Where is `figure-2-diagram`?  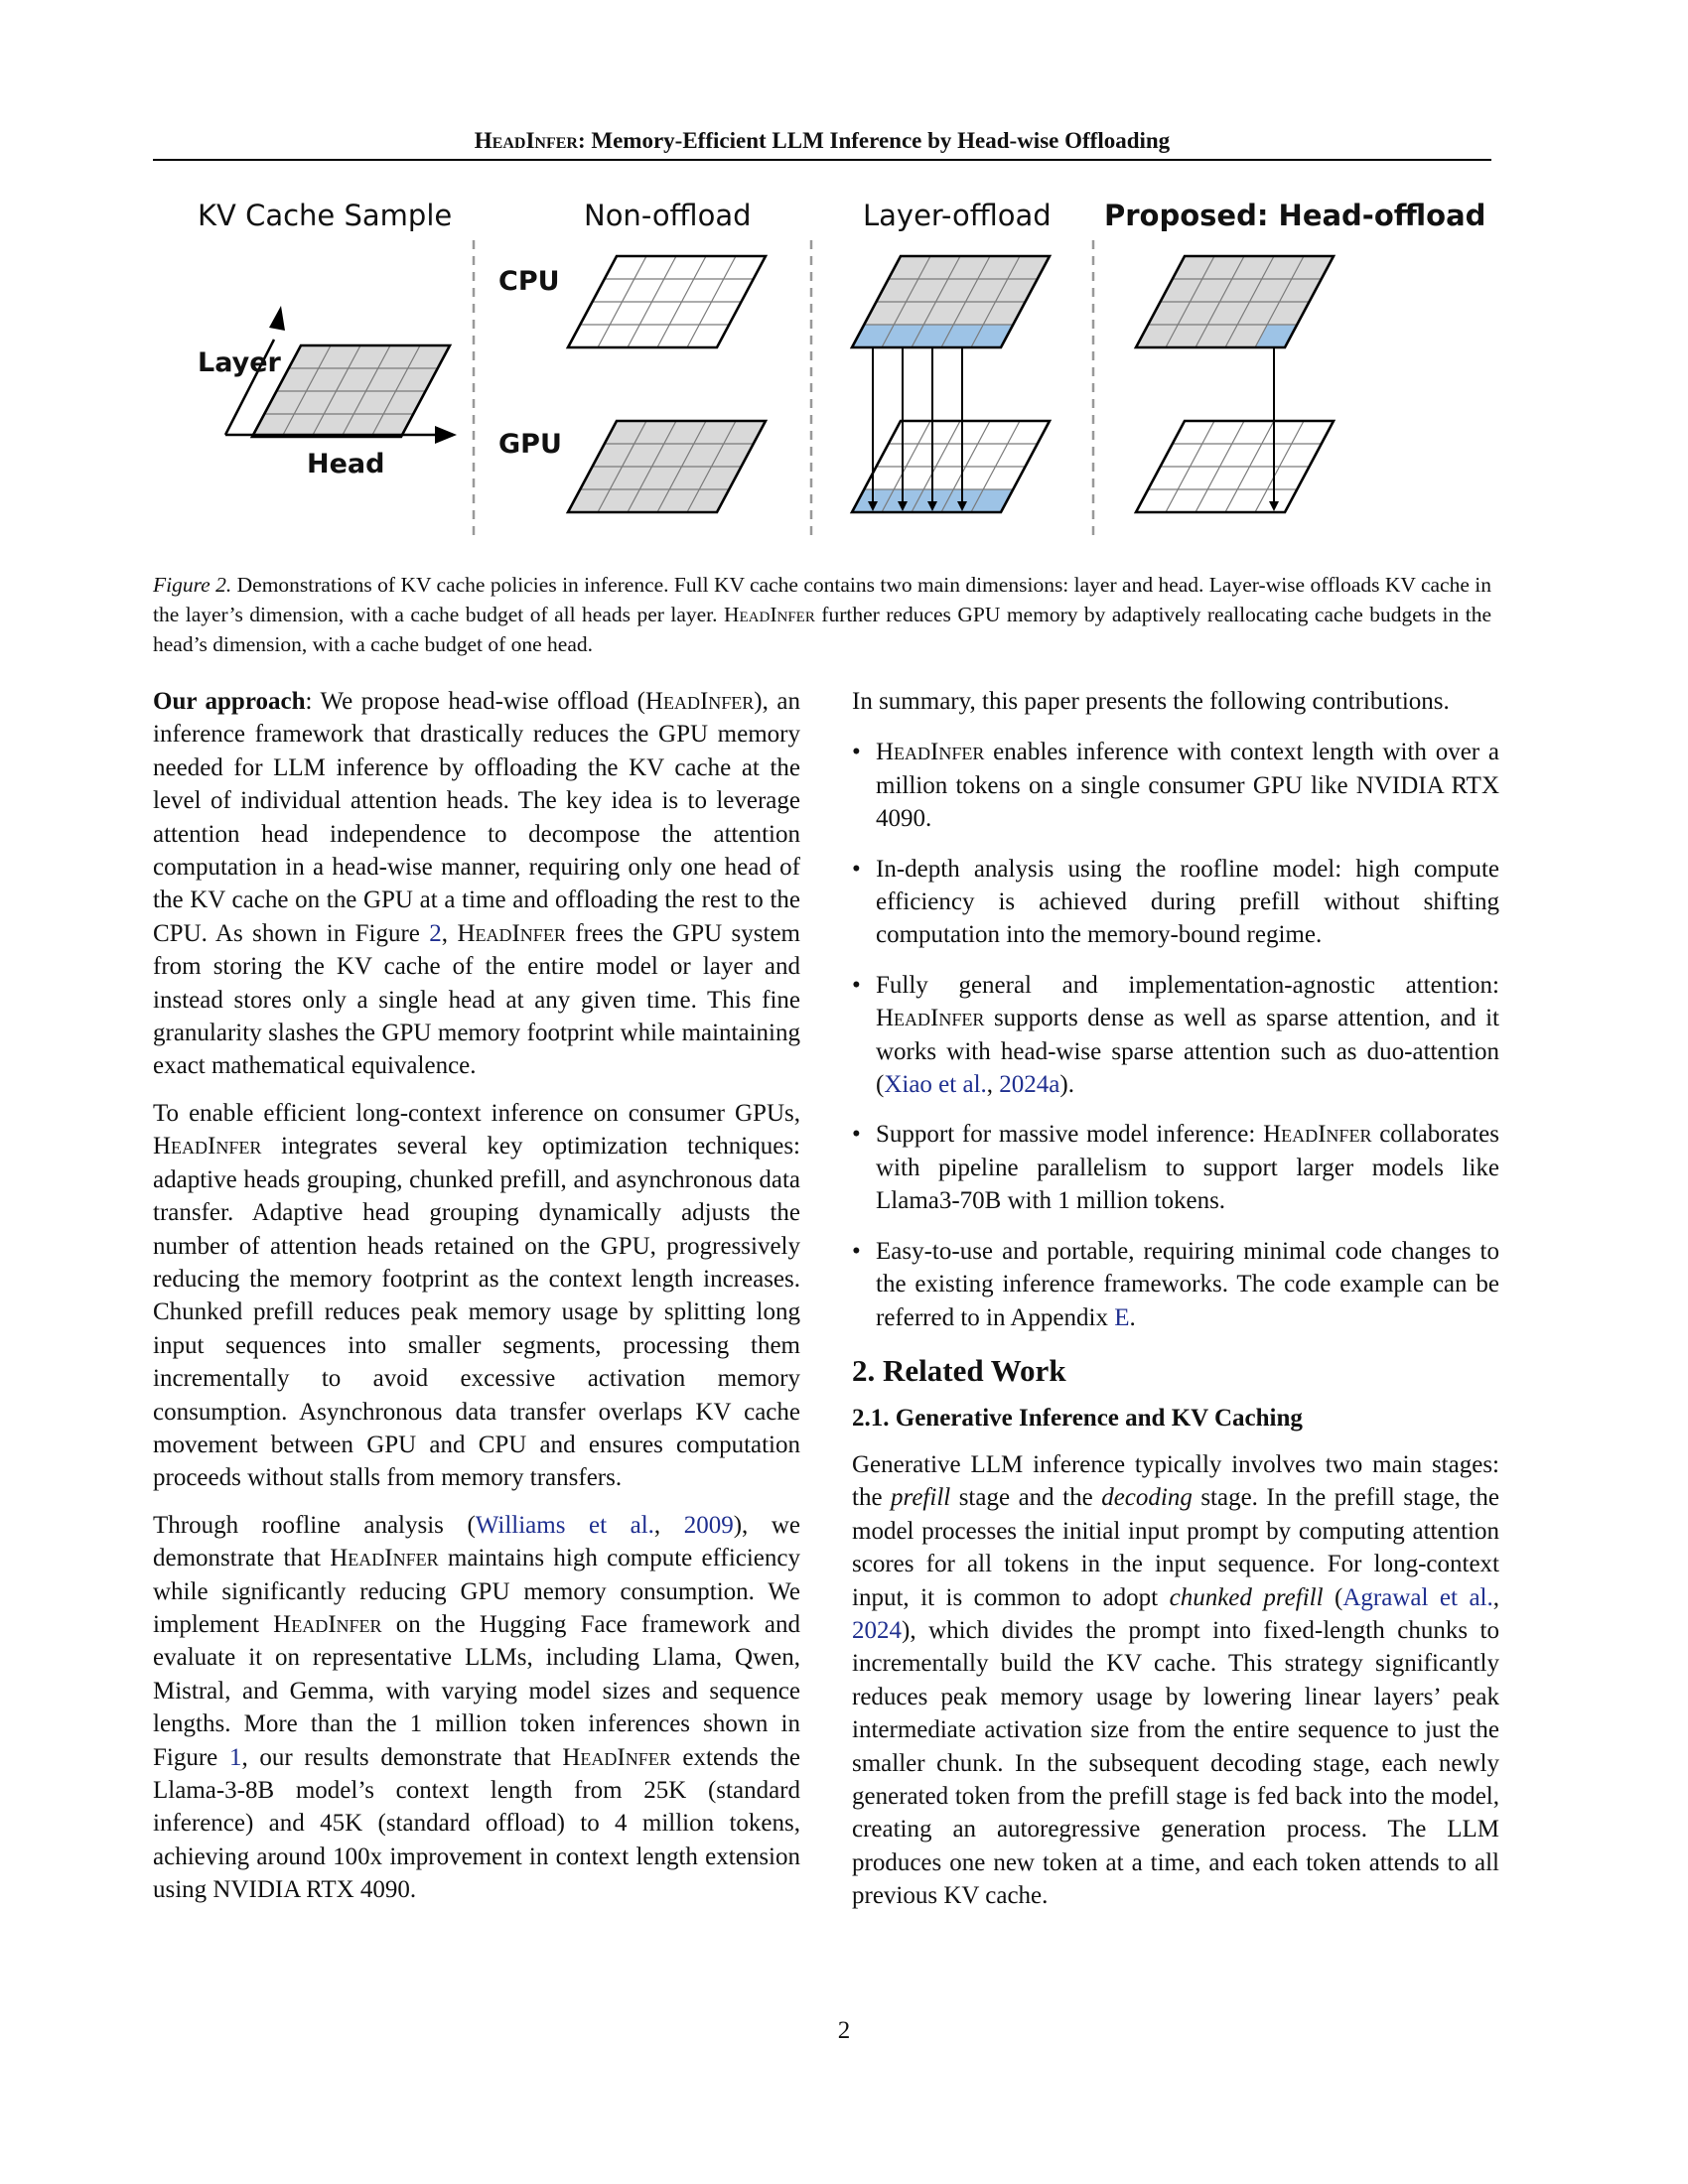
figure-2-diagram is located at coordinates (779, 389).